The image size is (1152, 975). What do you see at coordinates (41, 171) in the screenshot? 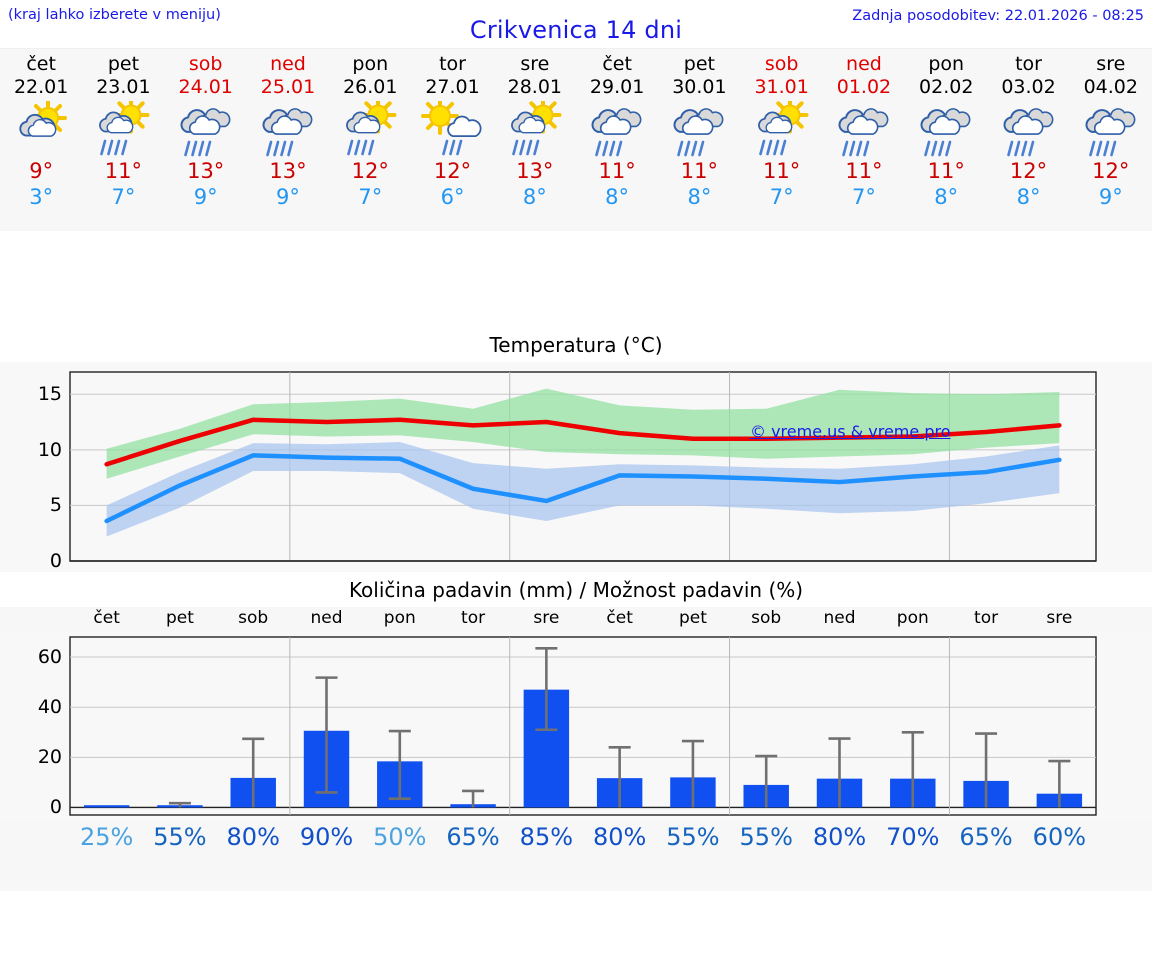
I see `max-temperature: 9°` at bounding box center [41, 171].